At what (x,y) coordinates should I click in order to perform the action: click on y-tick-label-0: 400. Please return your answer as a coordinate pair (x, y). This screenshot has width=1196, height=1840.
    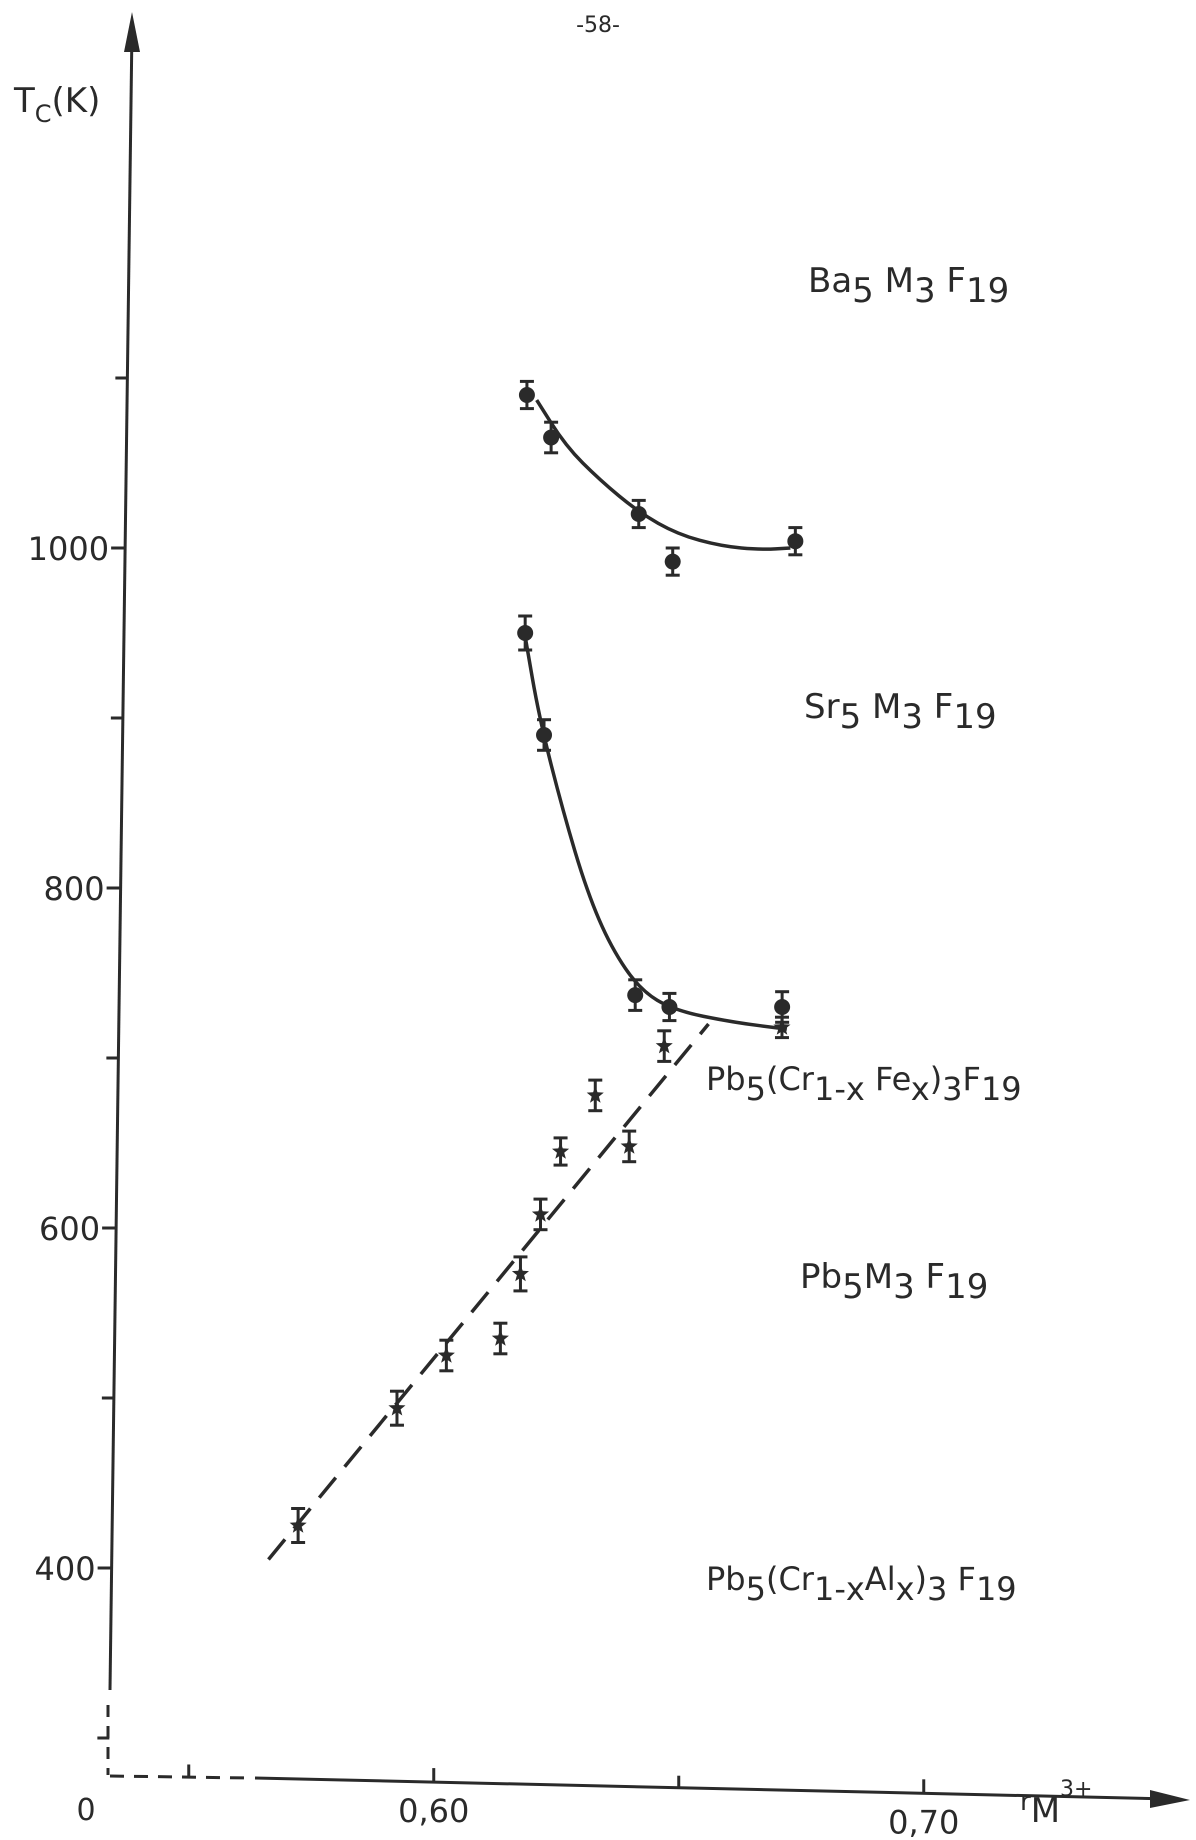
    Looking at the image, I should click on (65, 1569).